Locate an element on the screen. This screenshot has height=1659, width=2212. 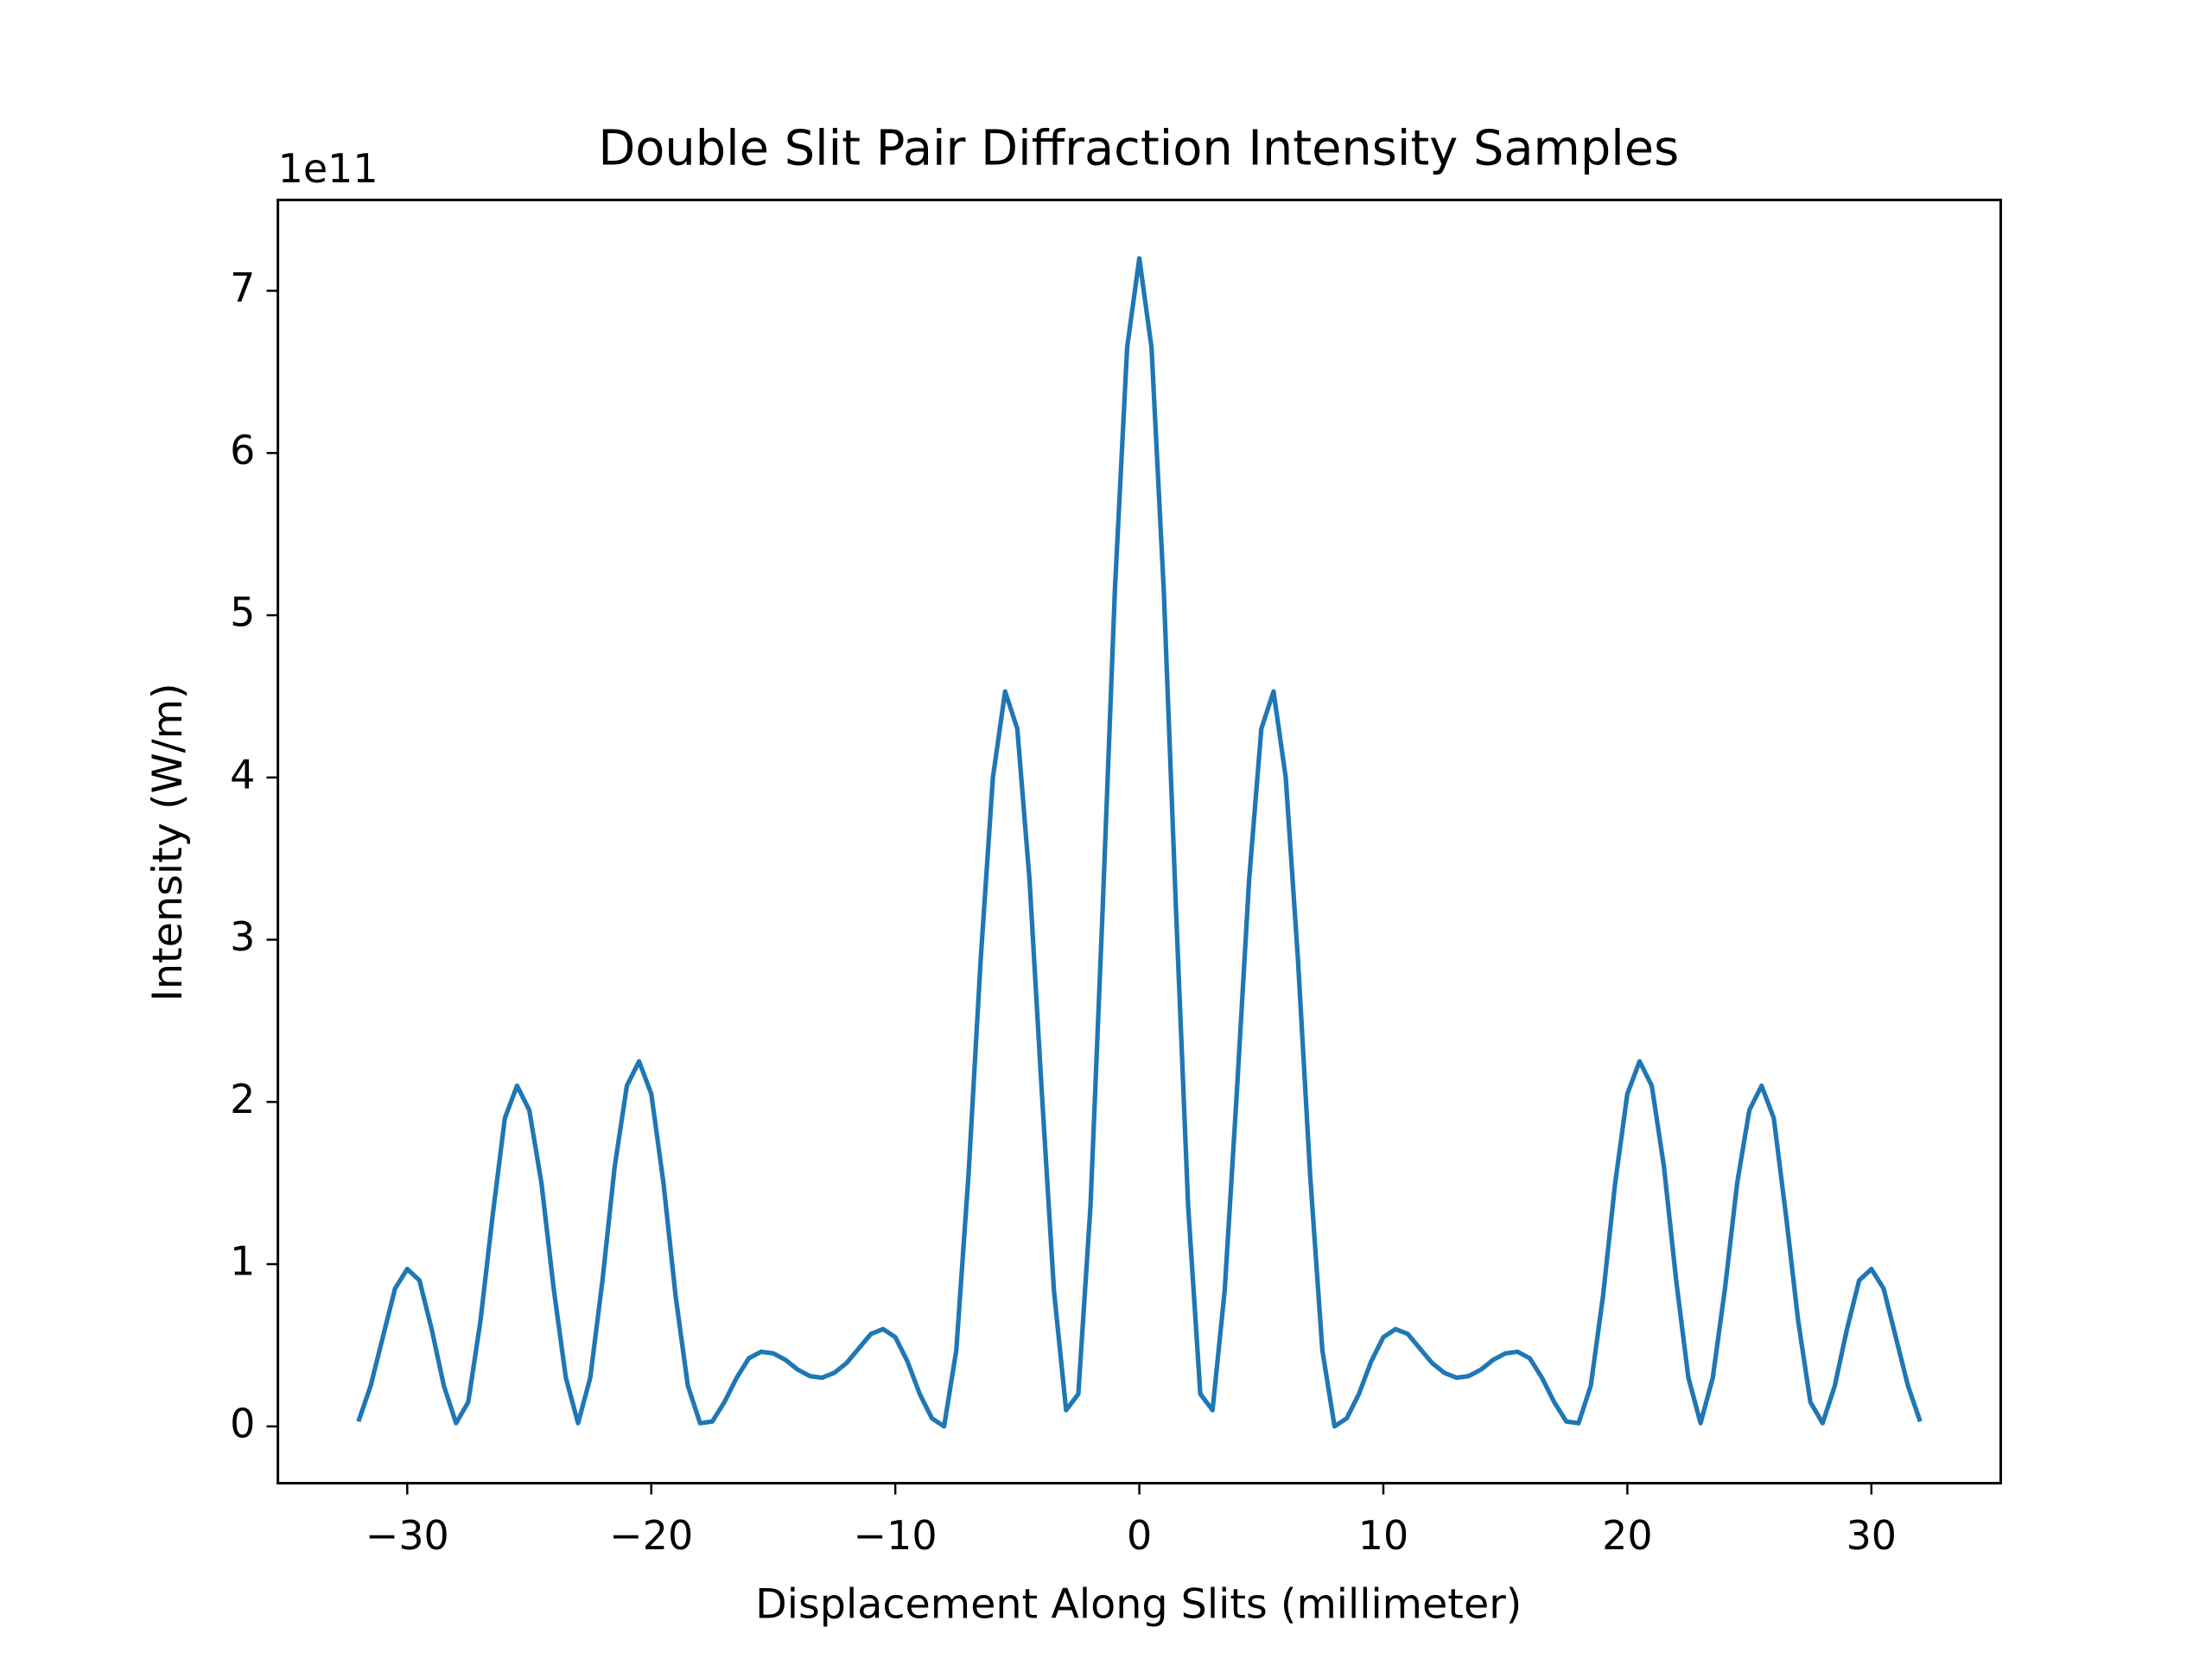
x-tick-label: −10 is located at coordinates (896, 1535).